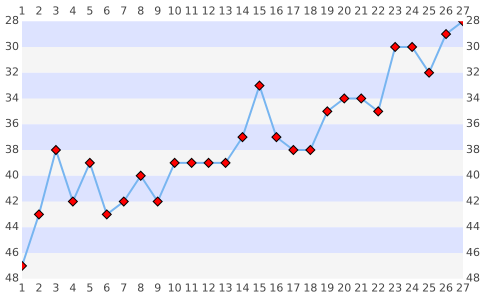 This screenshot has height=300, width=485. I want to click on x-tick-label: 22, so click(378, 287).